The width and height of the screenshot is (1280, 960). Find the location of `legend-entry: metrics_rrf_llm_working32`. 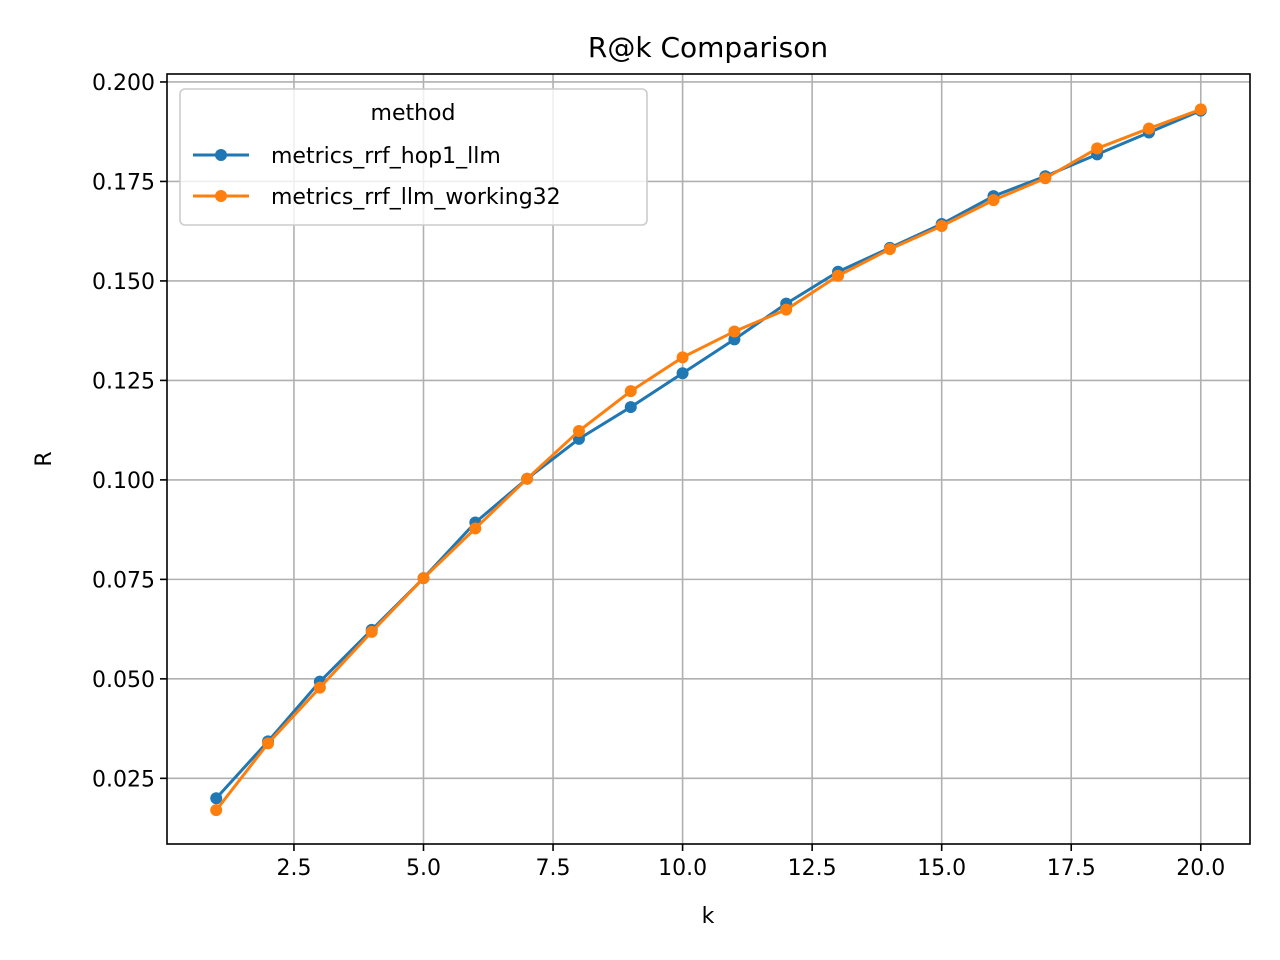

legend-entry: metrics_rrf_llm_working32 is located at coordinates (377, 197).